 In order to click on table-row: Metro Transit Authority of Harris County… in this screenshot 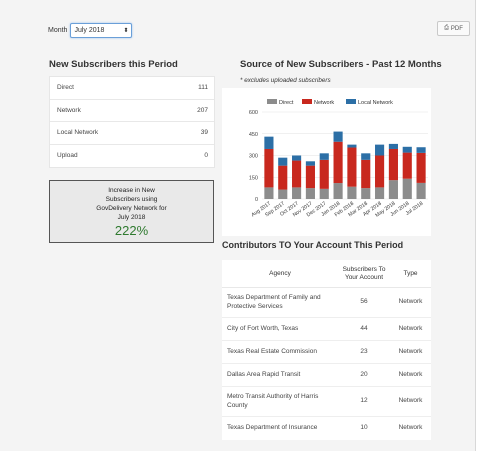, I will do `click(326, 402)`.